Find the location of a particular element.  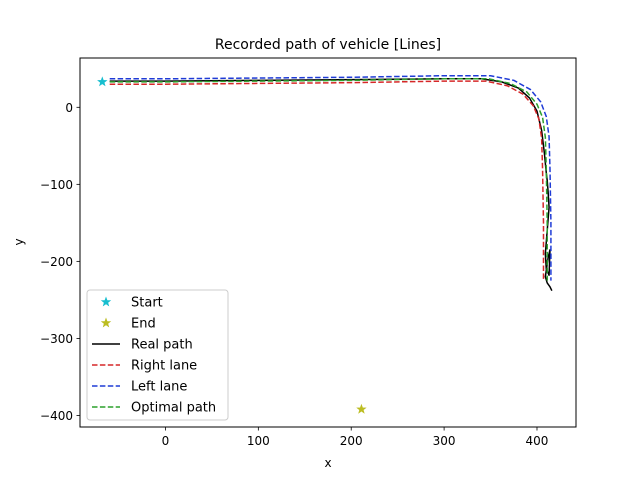

x-tick-label: 300 is located at coordinates (444, 441).